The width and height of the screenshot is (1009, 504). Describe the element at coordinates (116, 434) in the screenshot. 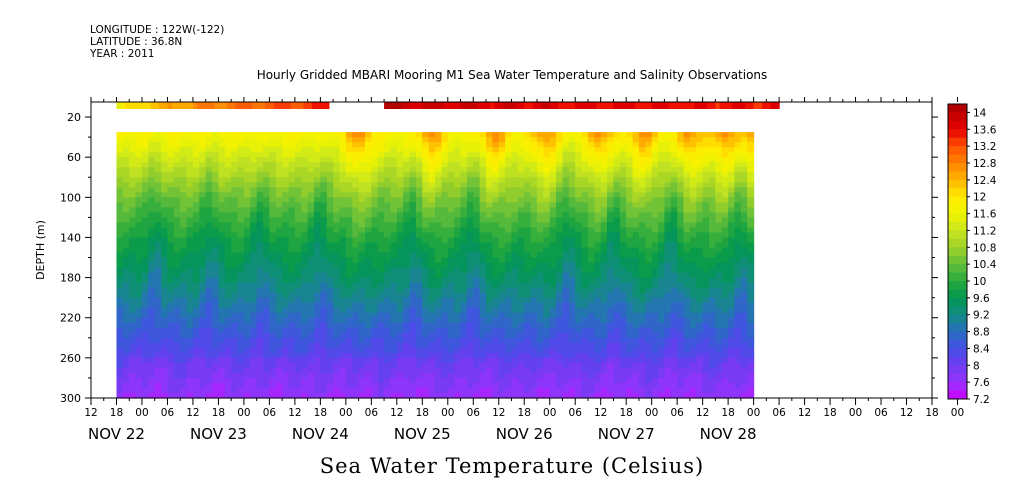

I see `x-day-label: NOV 22` at that location.